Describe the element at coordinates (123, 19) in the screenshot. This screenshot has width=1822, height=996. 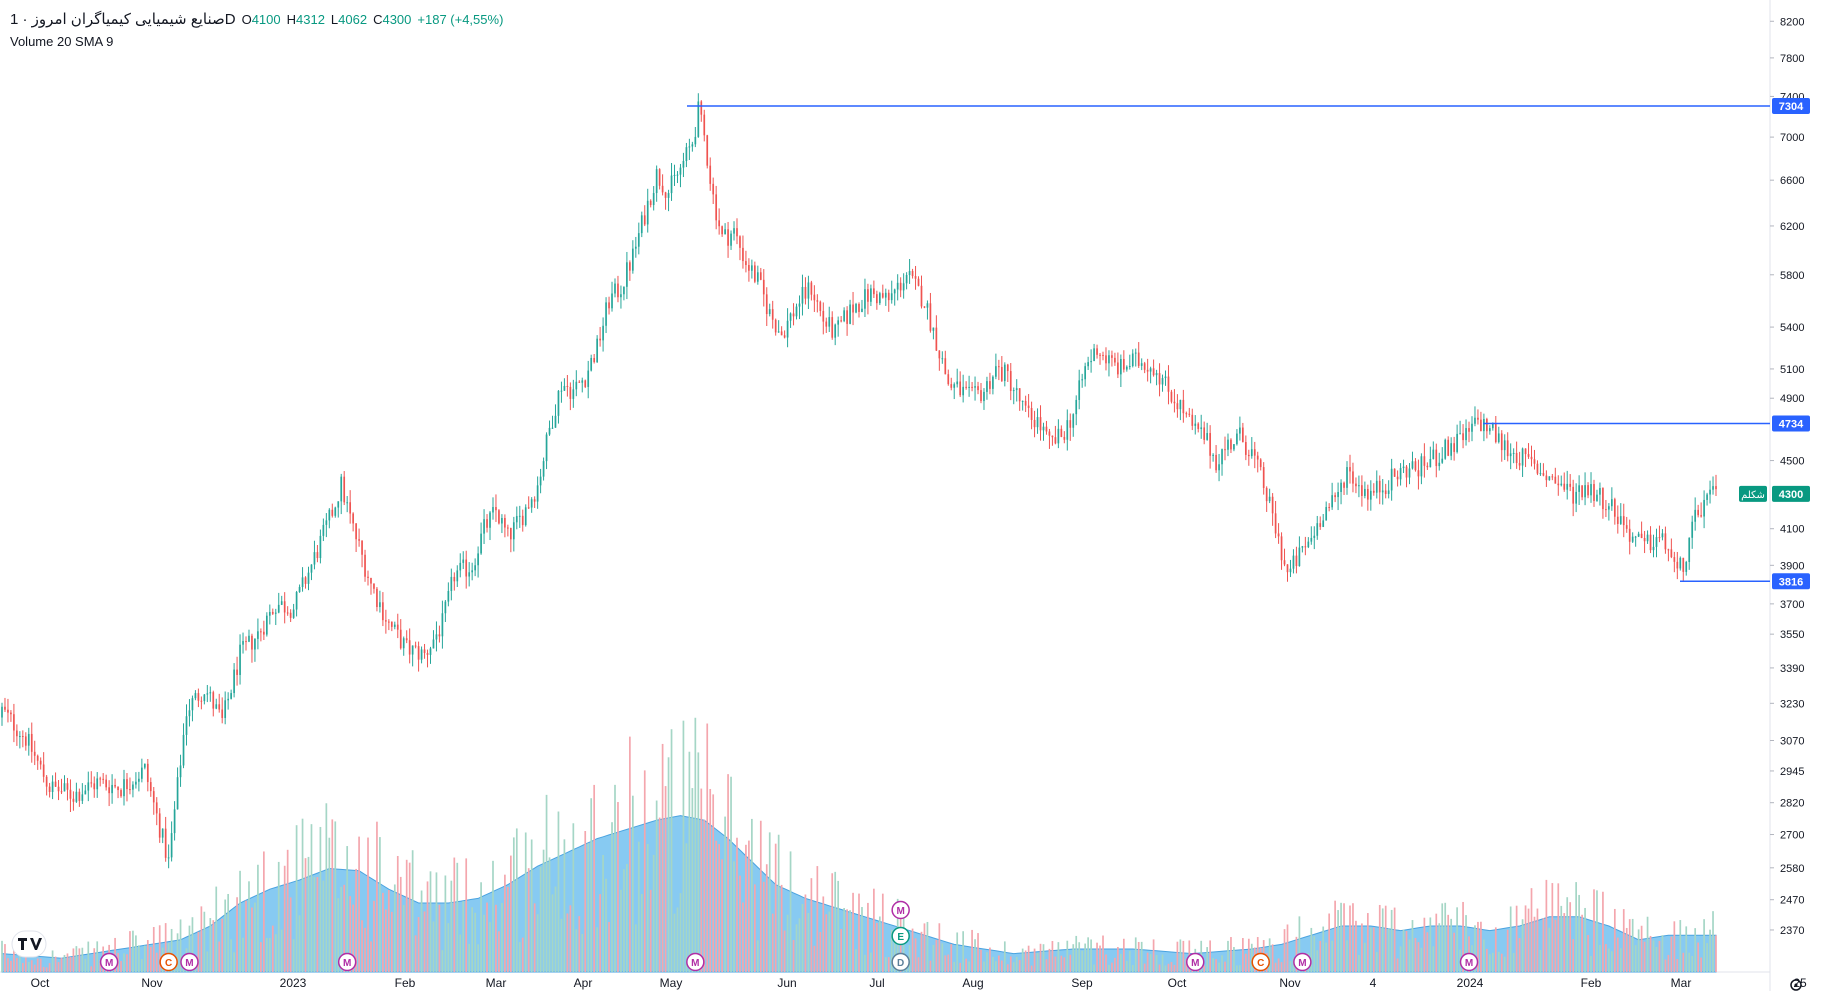
I see `symbol-title: صنایع شیمیایی کیمیاگران امروز · 1D` at that location.